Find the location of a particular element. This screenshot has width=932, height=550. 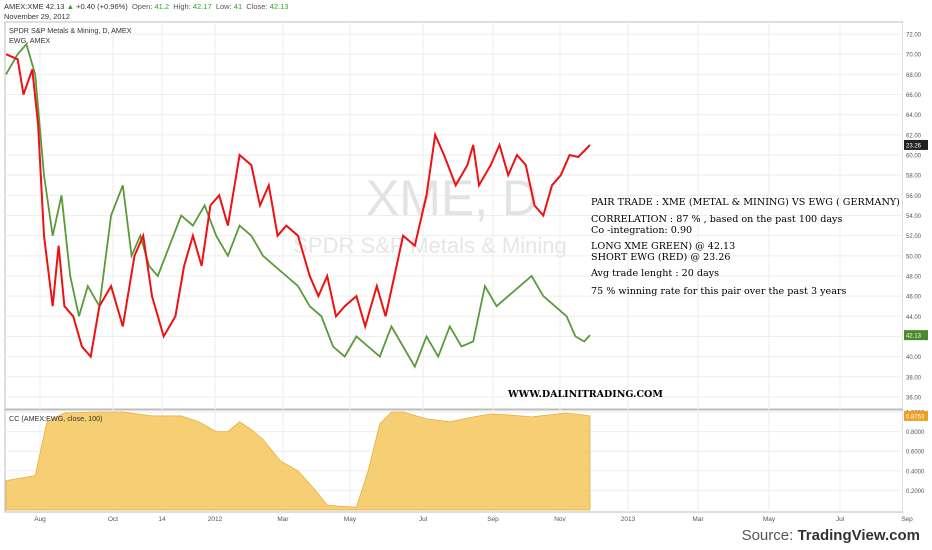

x-tick-label: 2012 is located at coordinates (215, 519).